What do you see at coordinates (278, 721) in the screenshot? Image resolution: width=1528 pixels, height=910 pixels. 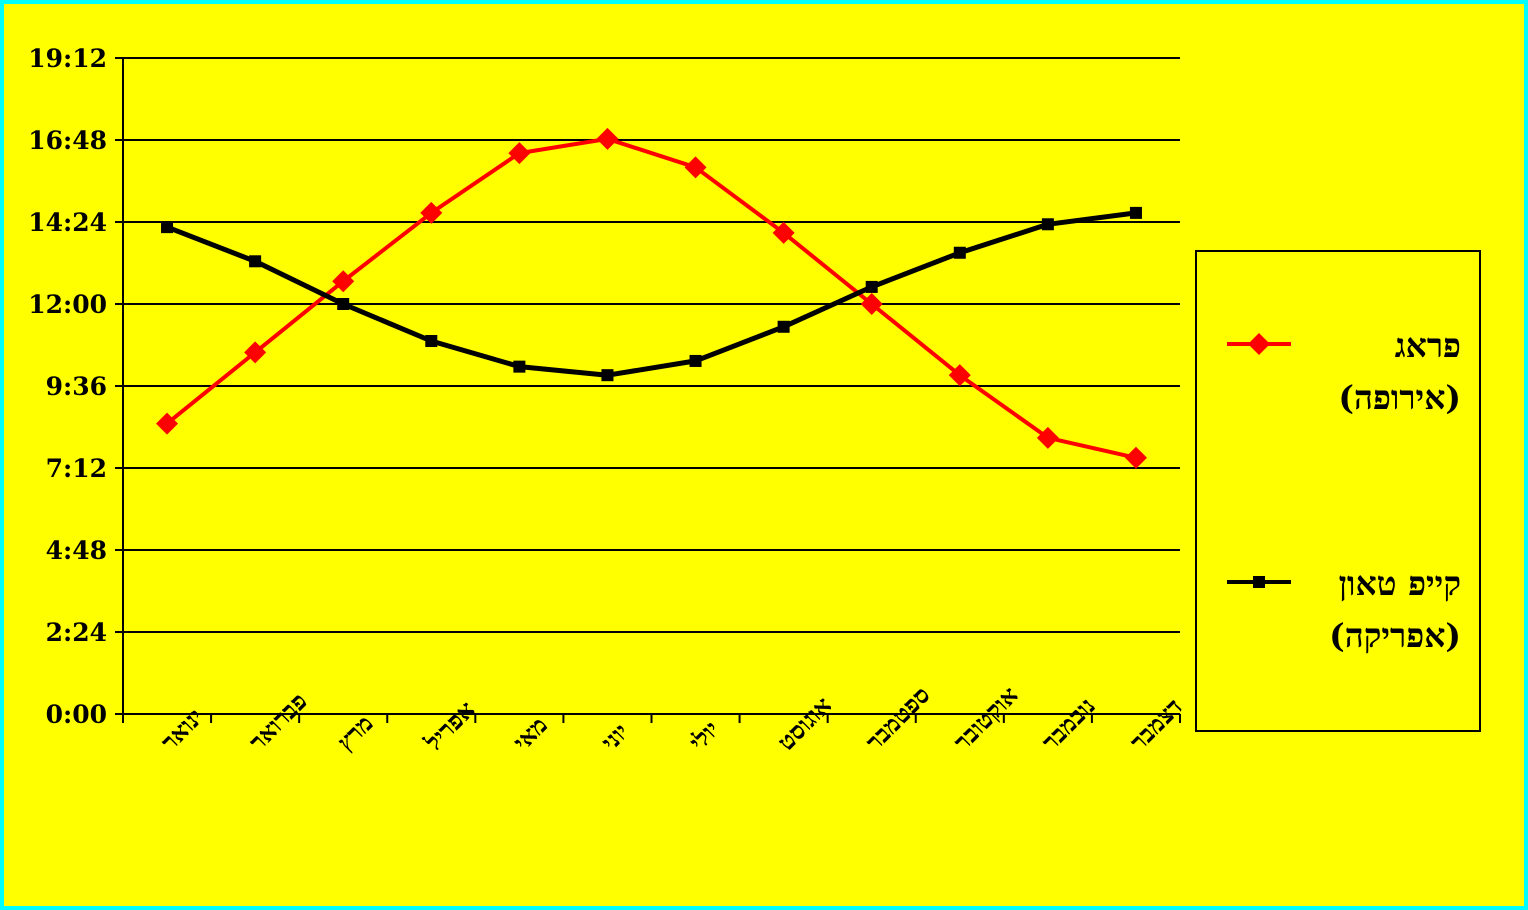 I see `x-tick-label: פברואר` at bounding box center [278, 721].